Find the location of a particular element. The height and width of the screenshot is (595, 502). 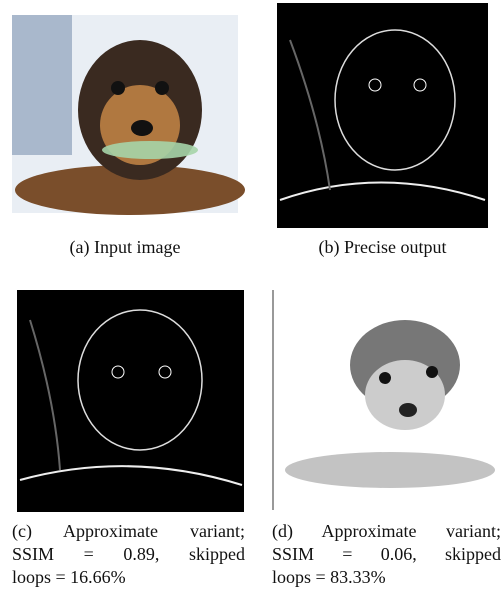

caption: (a) Input image is located at coordinates (125, 247).